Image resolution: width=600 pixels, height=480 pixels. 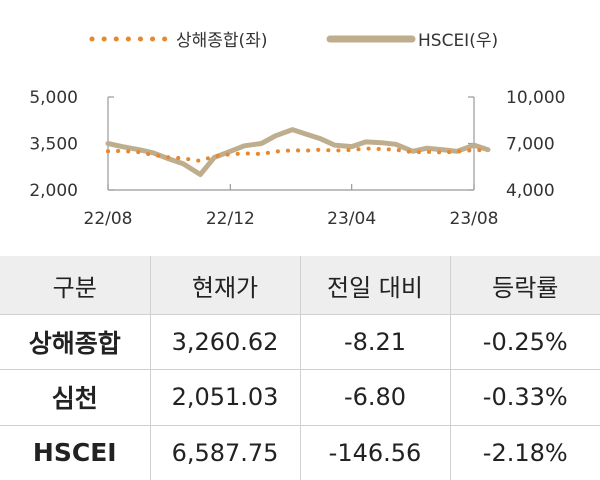 I want to click on x-tick-label: 22/12, so click(x=230, y=219).